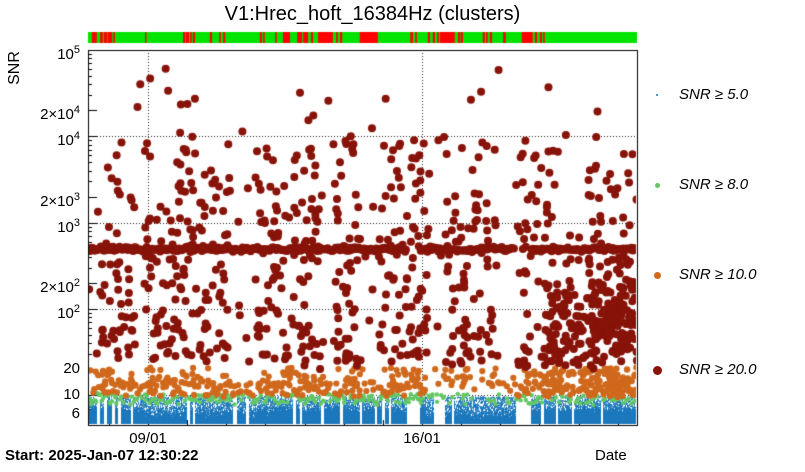  I want to click on y-tick-label: 2×10³, so click(60, 200).